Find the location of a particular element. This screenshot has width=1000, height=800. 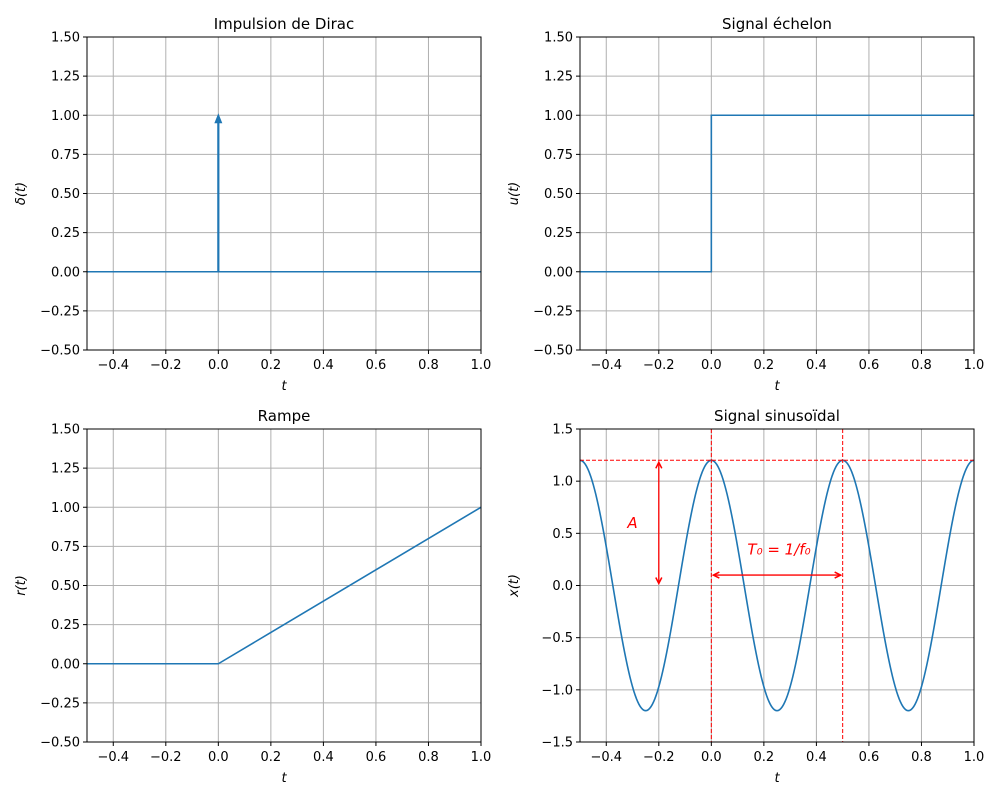

subplot-title: Signal sinusoïdal is located at coordinates (777, 416).